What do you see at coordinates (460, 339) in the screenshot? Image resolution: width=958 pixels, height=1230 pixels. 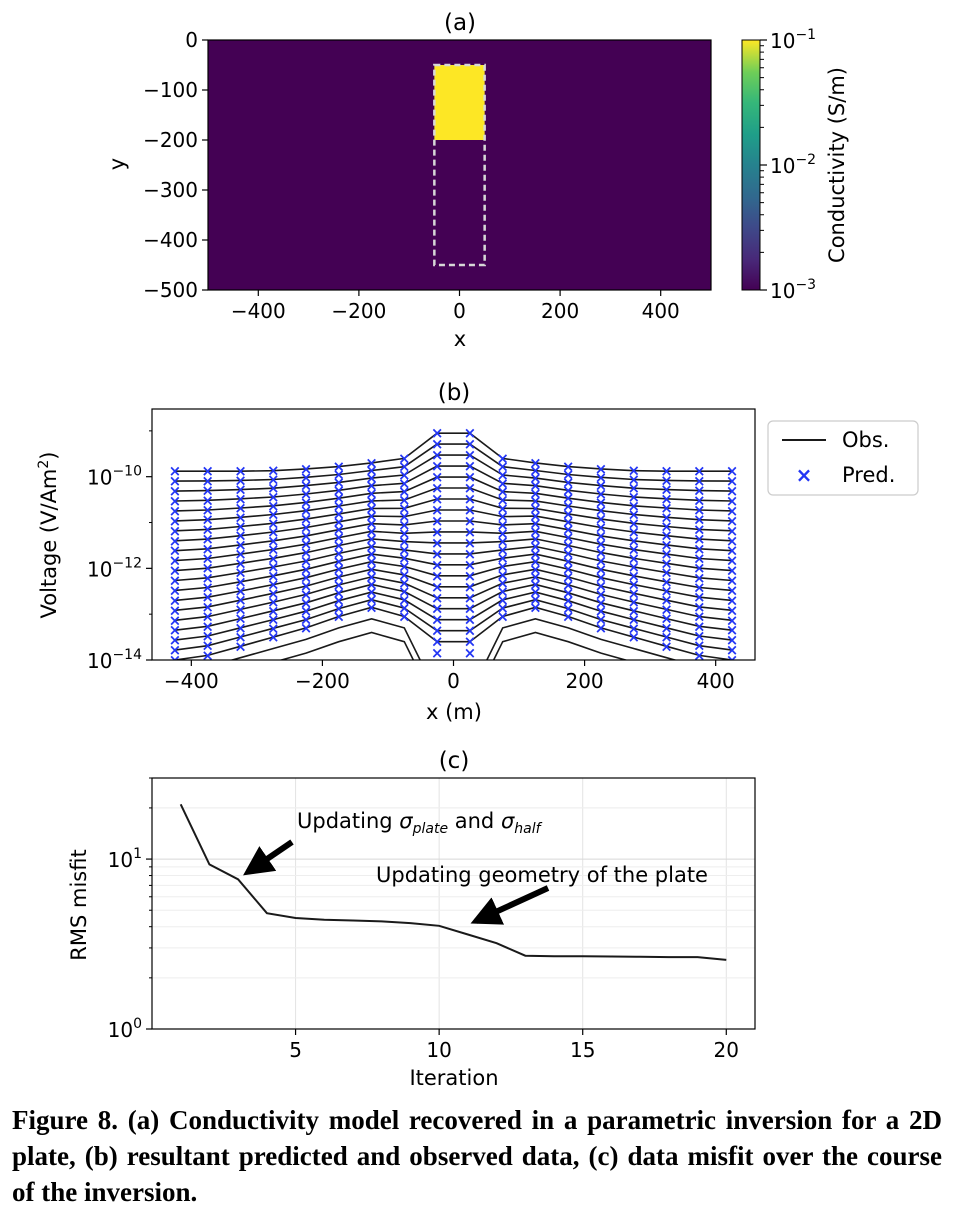 I see `panel-a-xlabel: x` at bounding box center [460, 339].